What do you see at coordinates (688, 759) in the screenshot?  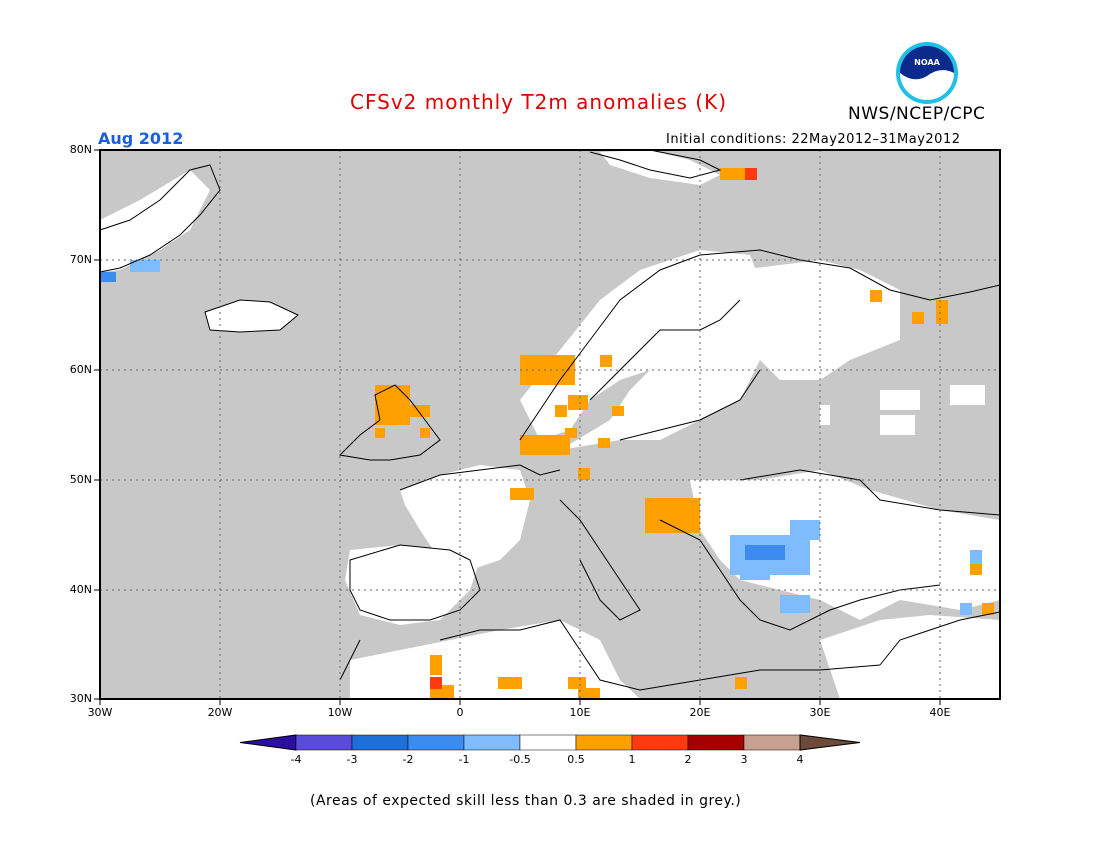 I see `legend-tick-label: 2` at bounding box center [688, 759].